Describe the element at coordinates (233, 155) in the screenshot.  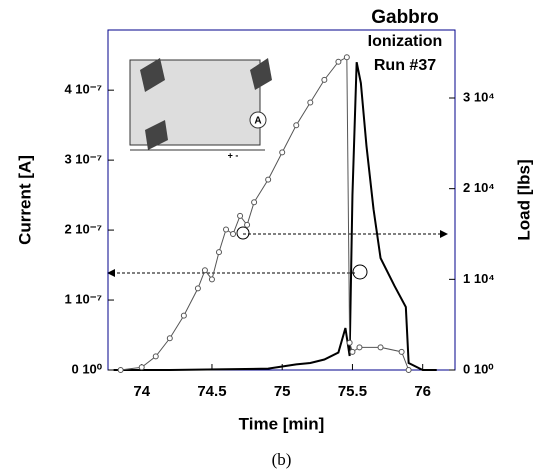
I see `polarity-label: + -` at that location.